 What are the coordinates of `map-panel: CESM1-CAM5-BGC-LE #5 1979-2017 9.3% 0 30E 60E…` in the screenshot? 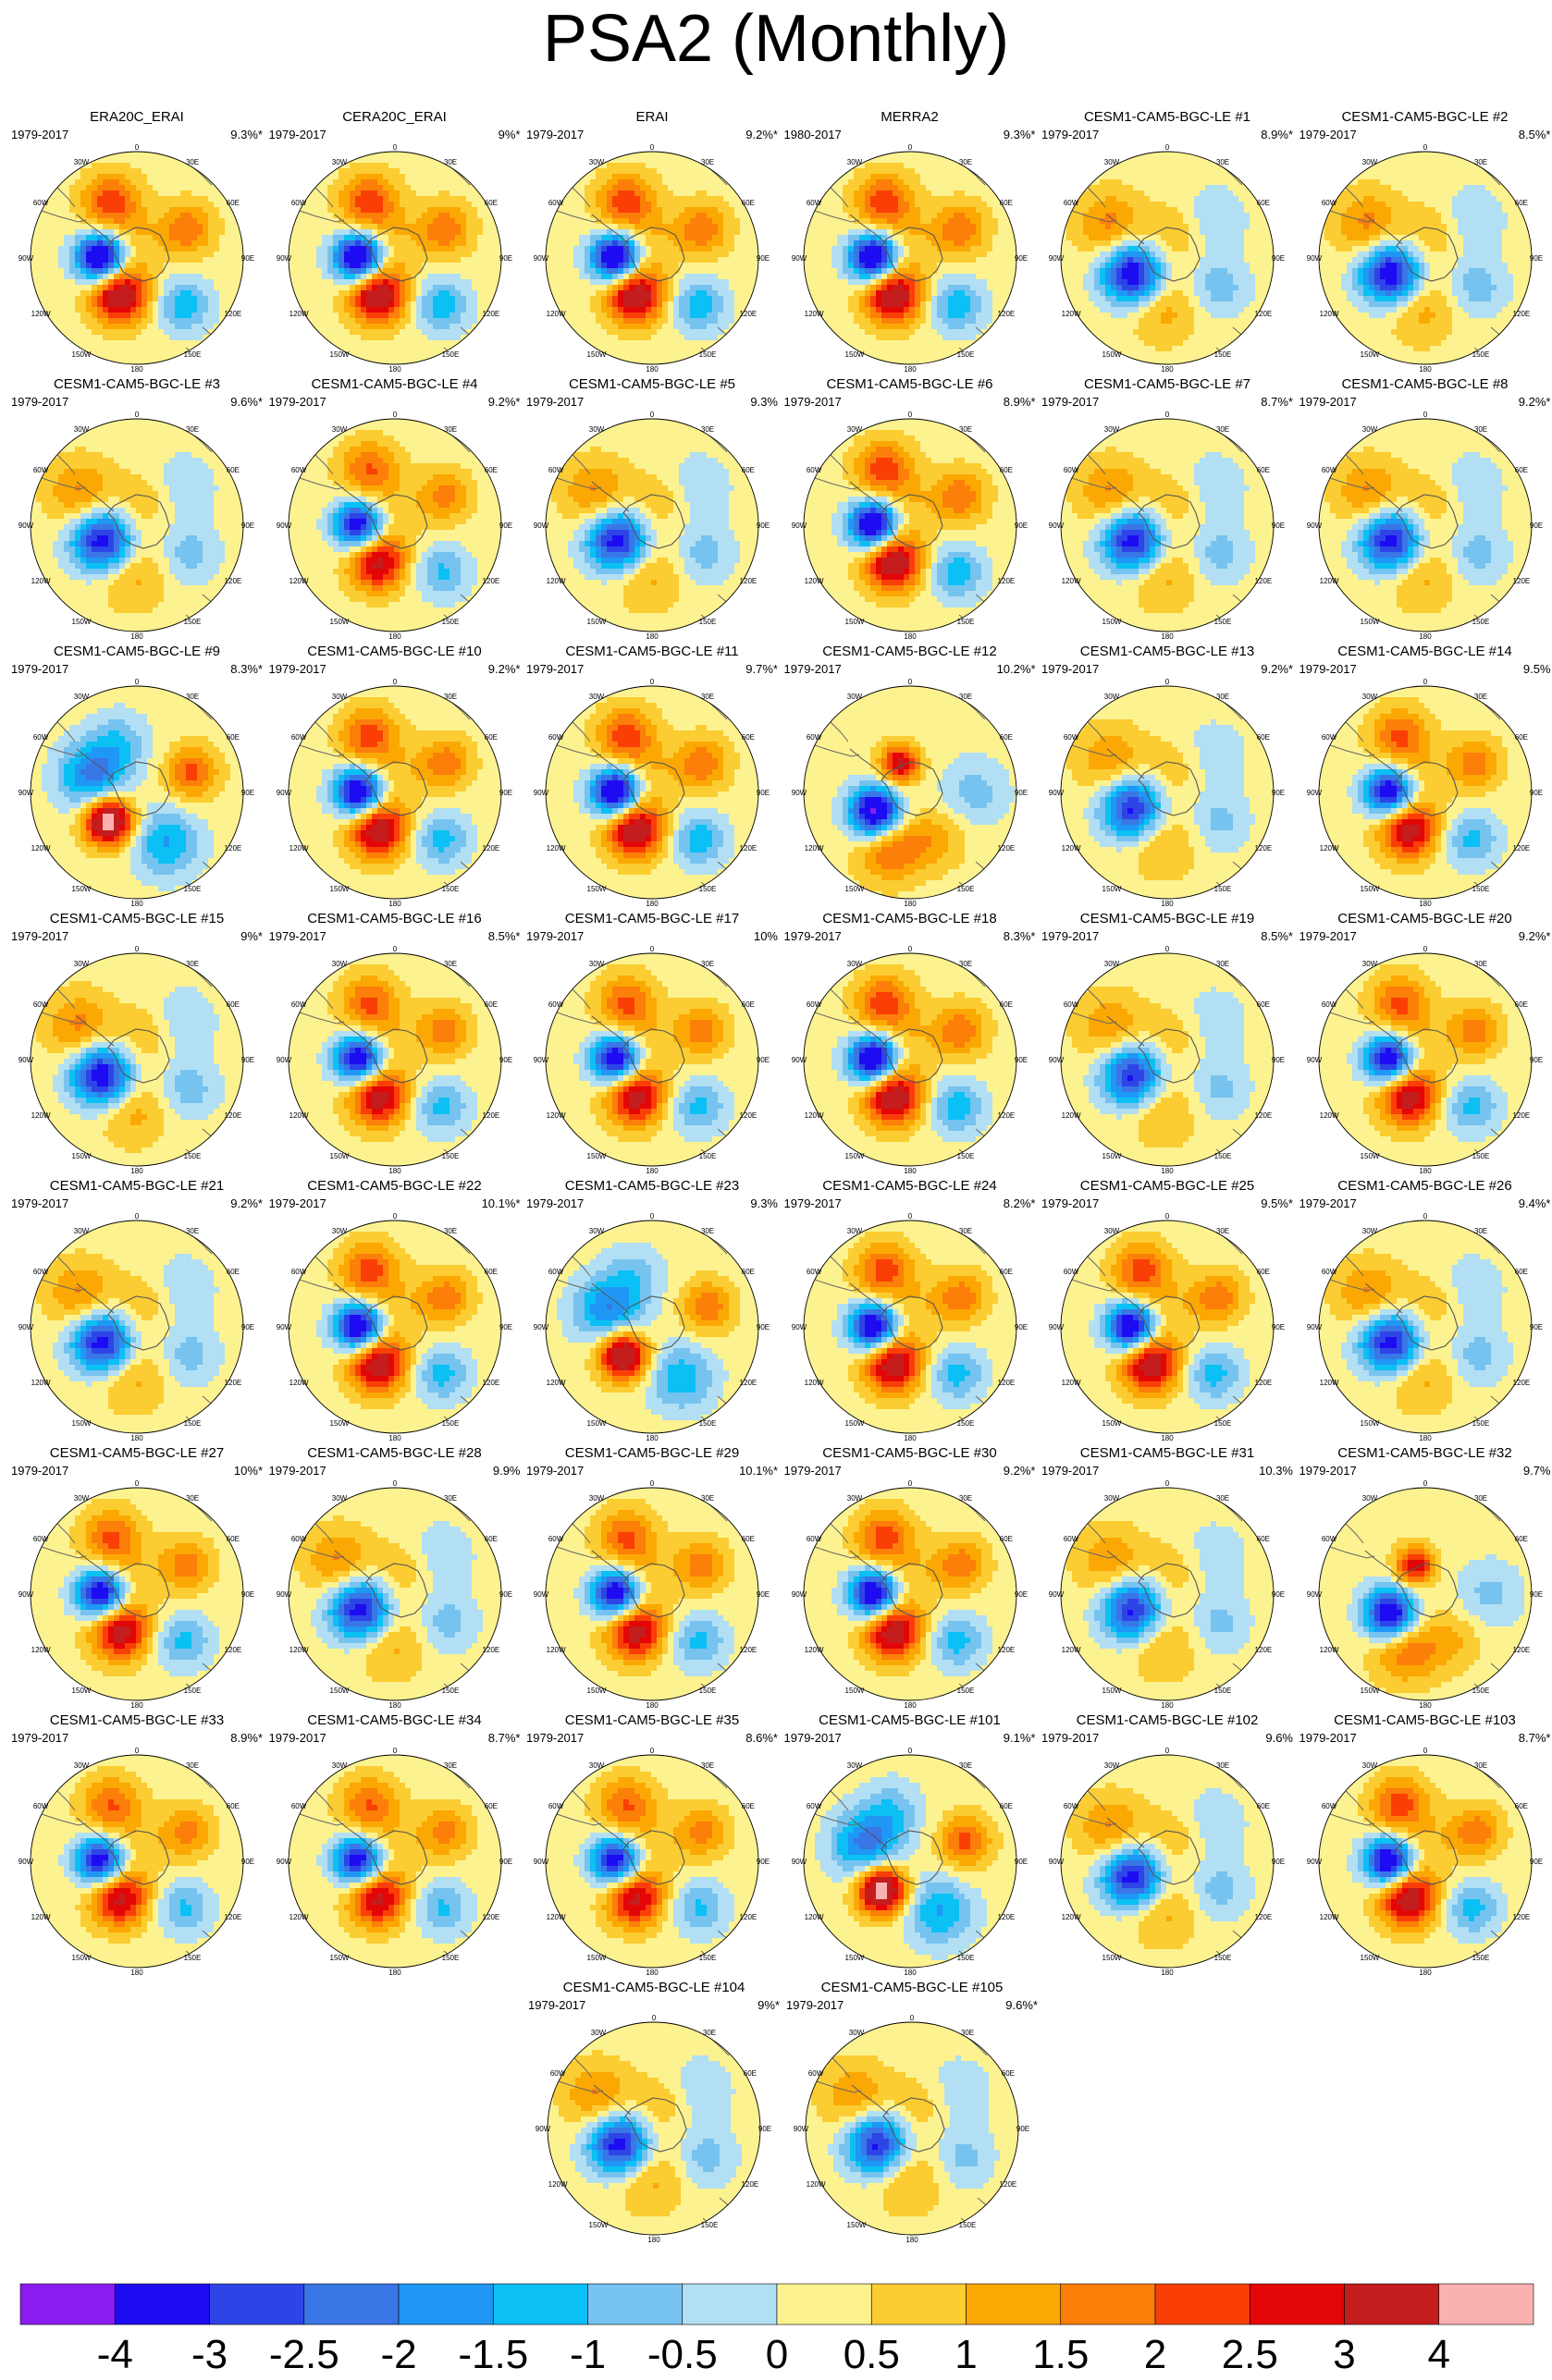 It's located at (652, 505).